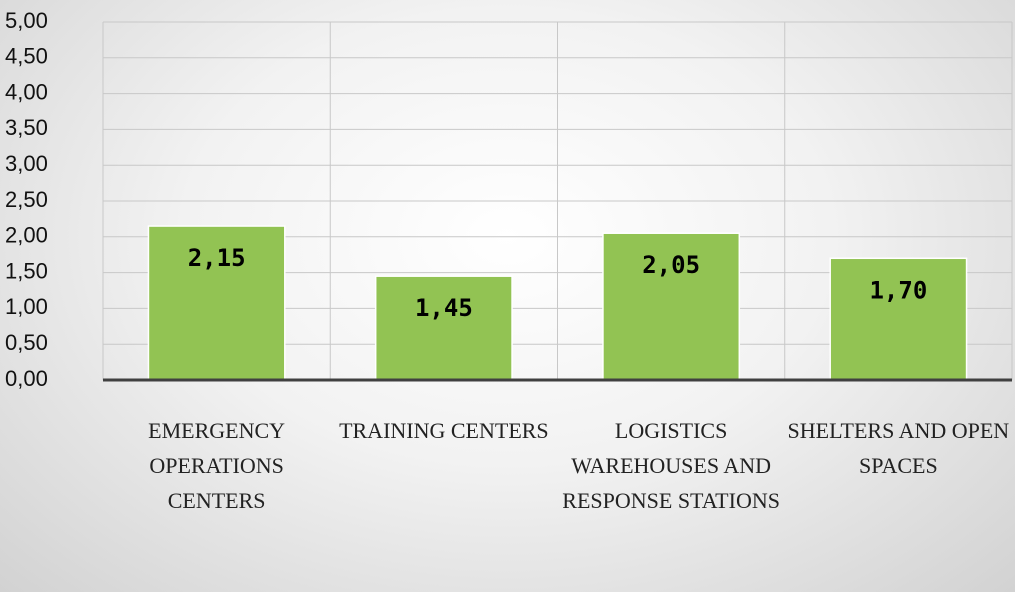 The width and height of the screenshot is (1015, 592). I want to click on y-tick-label: 2,50, so click(26, 199).